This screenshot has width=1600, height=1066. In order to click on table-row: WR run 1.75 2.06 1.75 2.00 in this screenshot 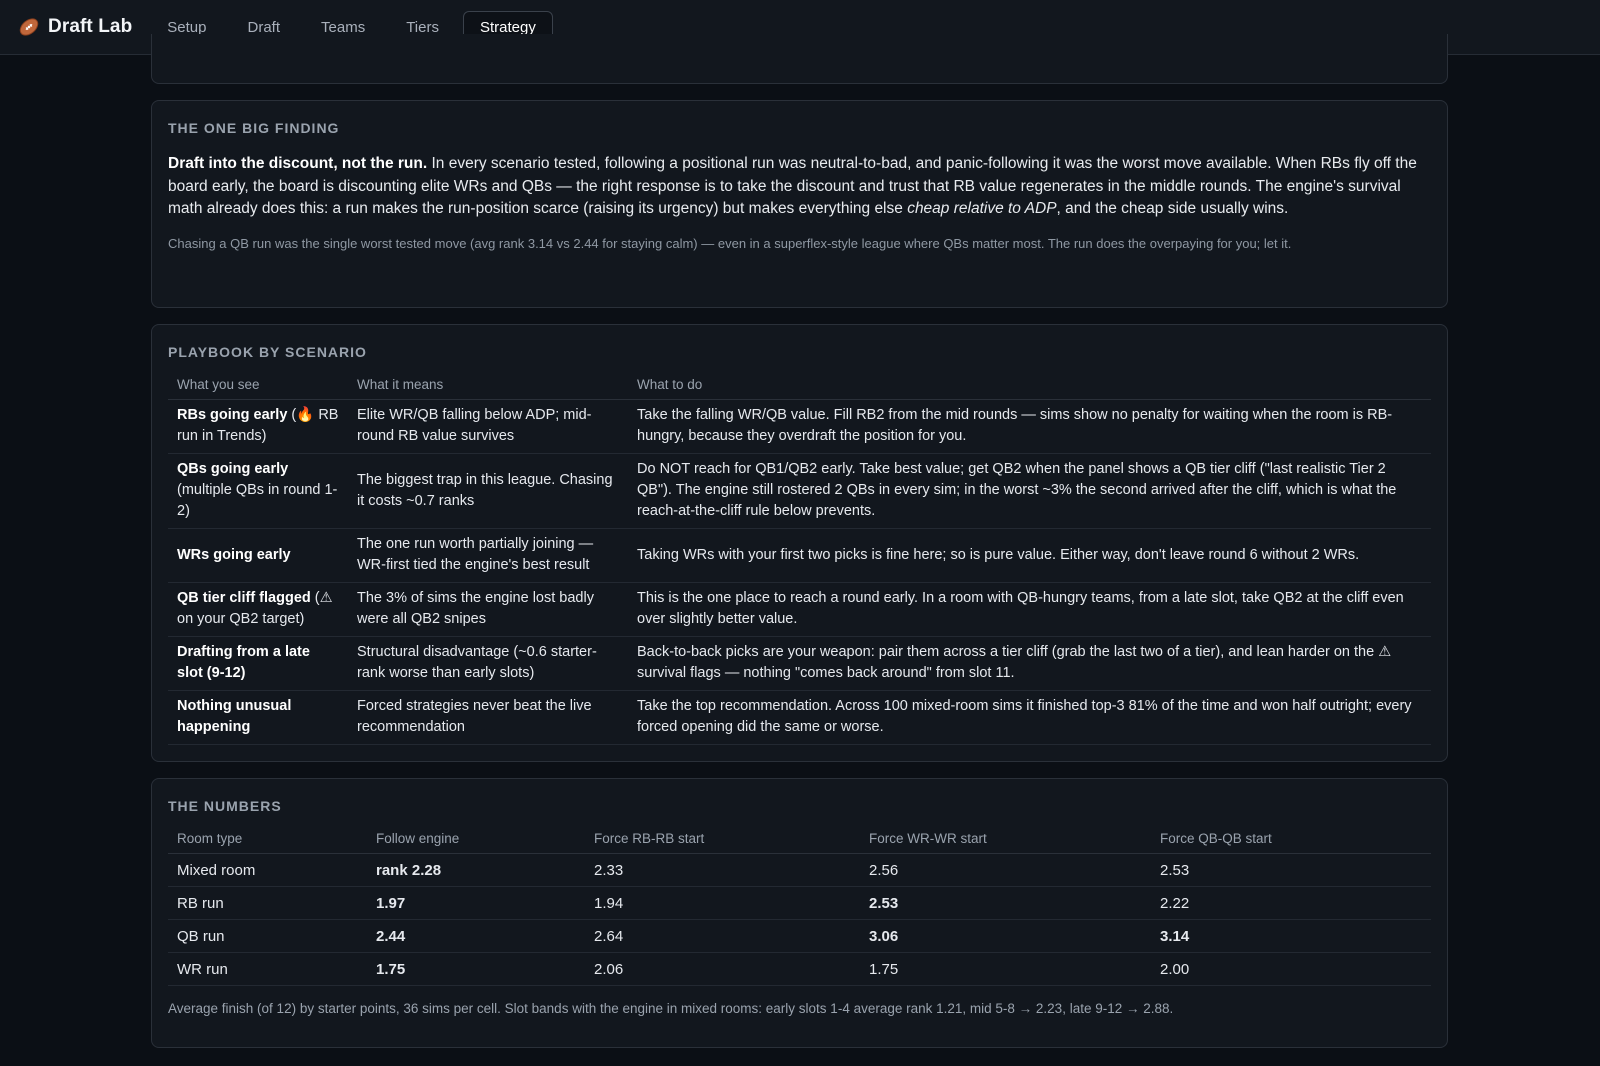, I will do `click(799, 969)`.